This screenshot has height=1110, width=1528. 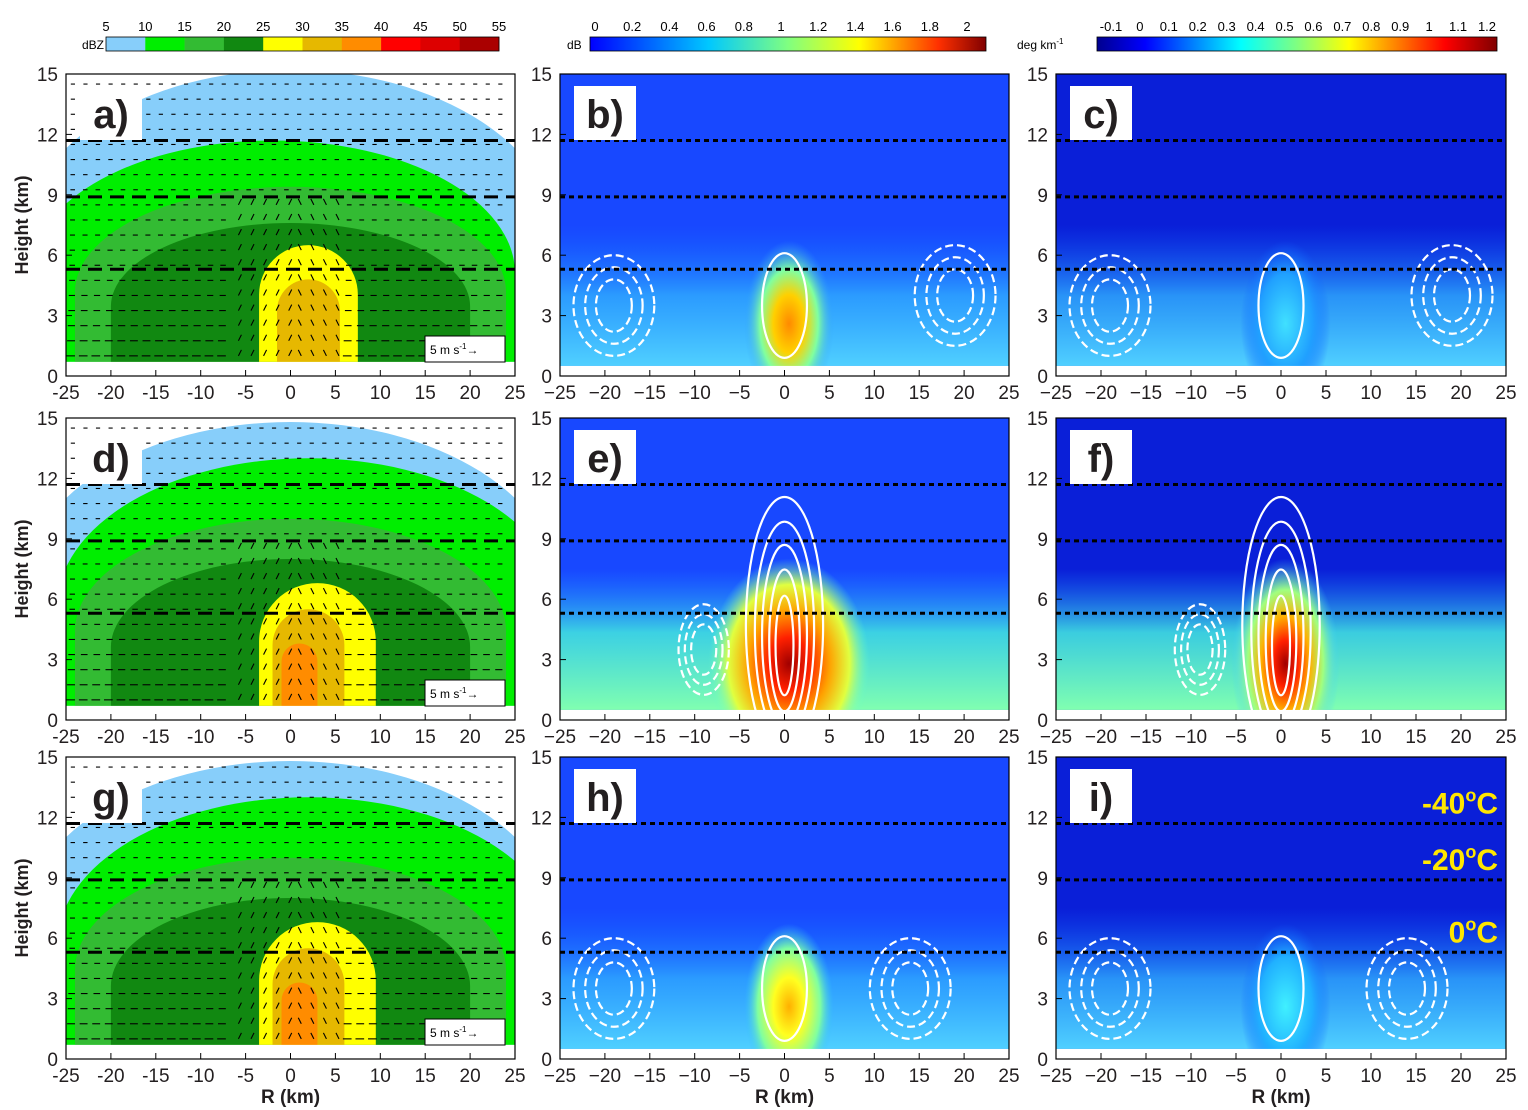 I want to click on scale-arrow-label: 5 m s-1→, so click(x=454, y=349).